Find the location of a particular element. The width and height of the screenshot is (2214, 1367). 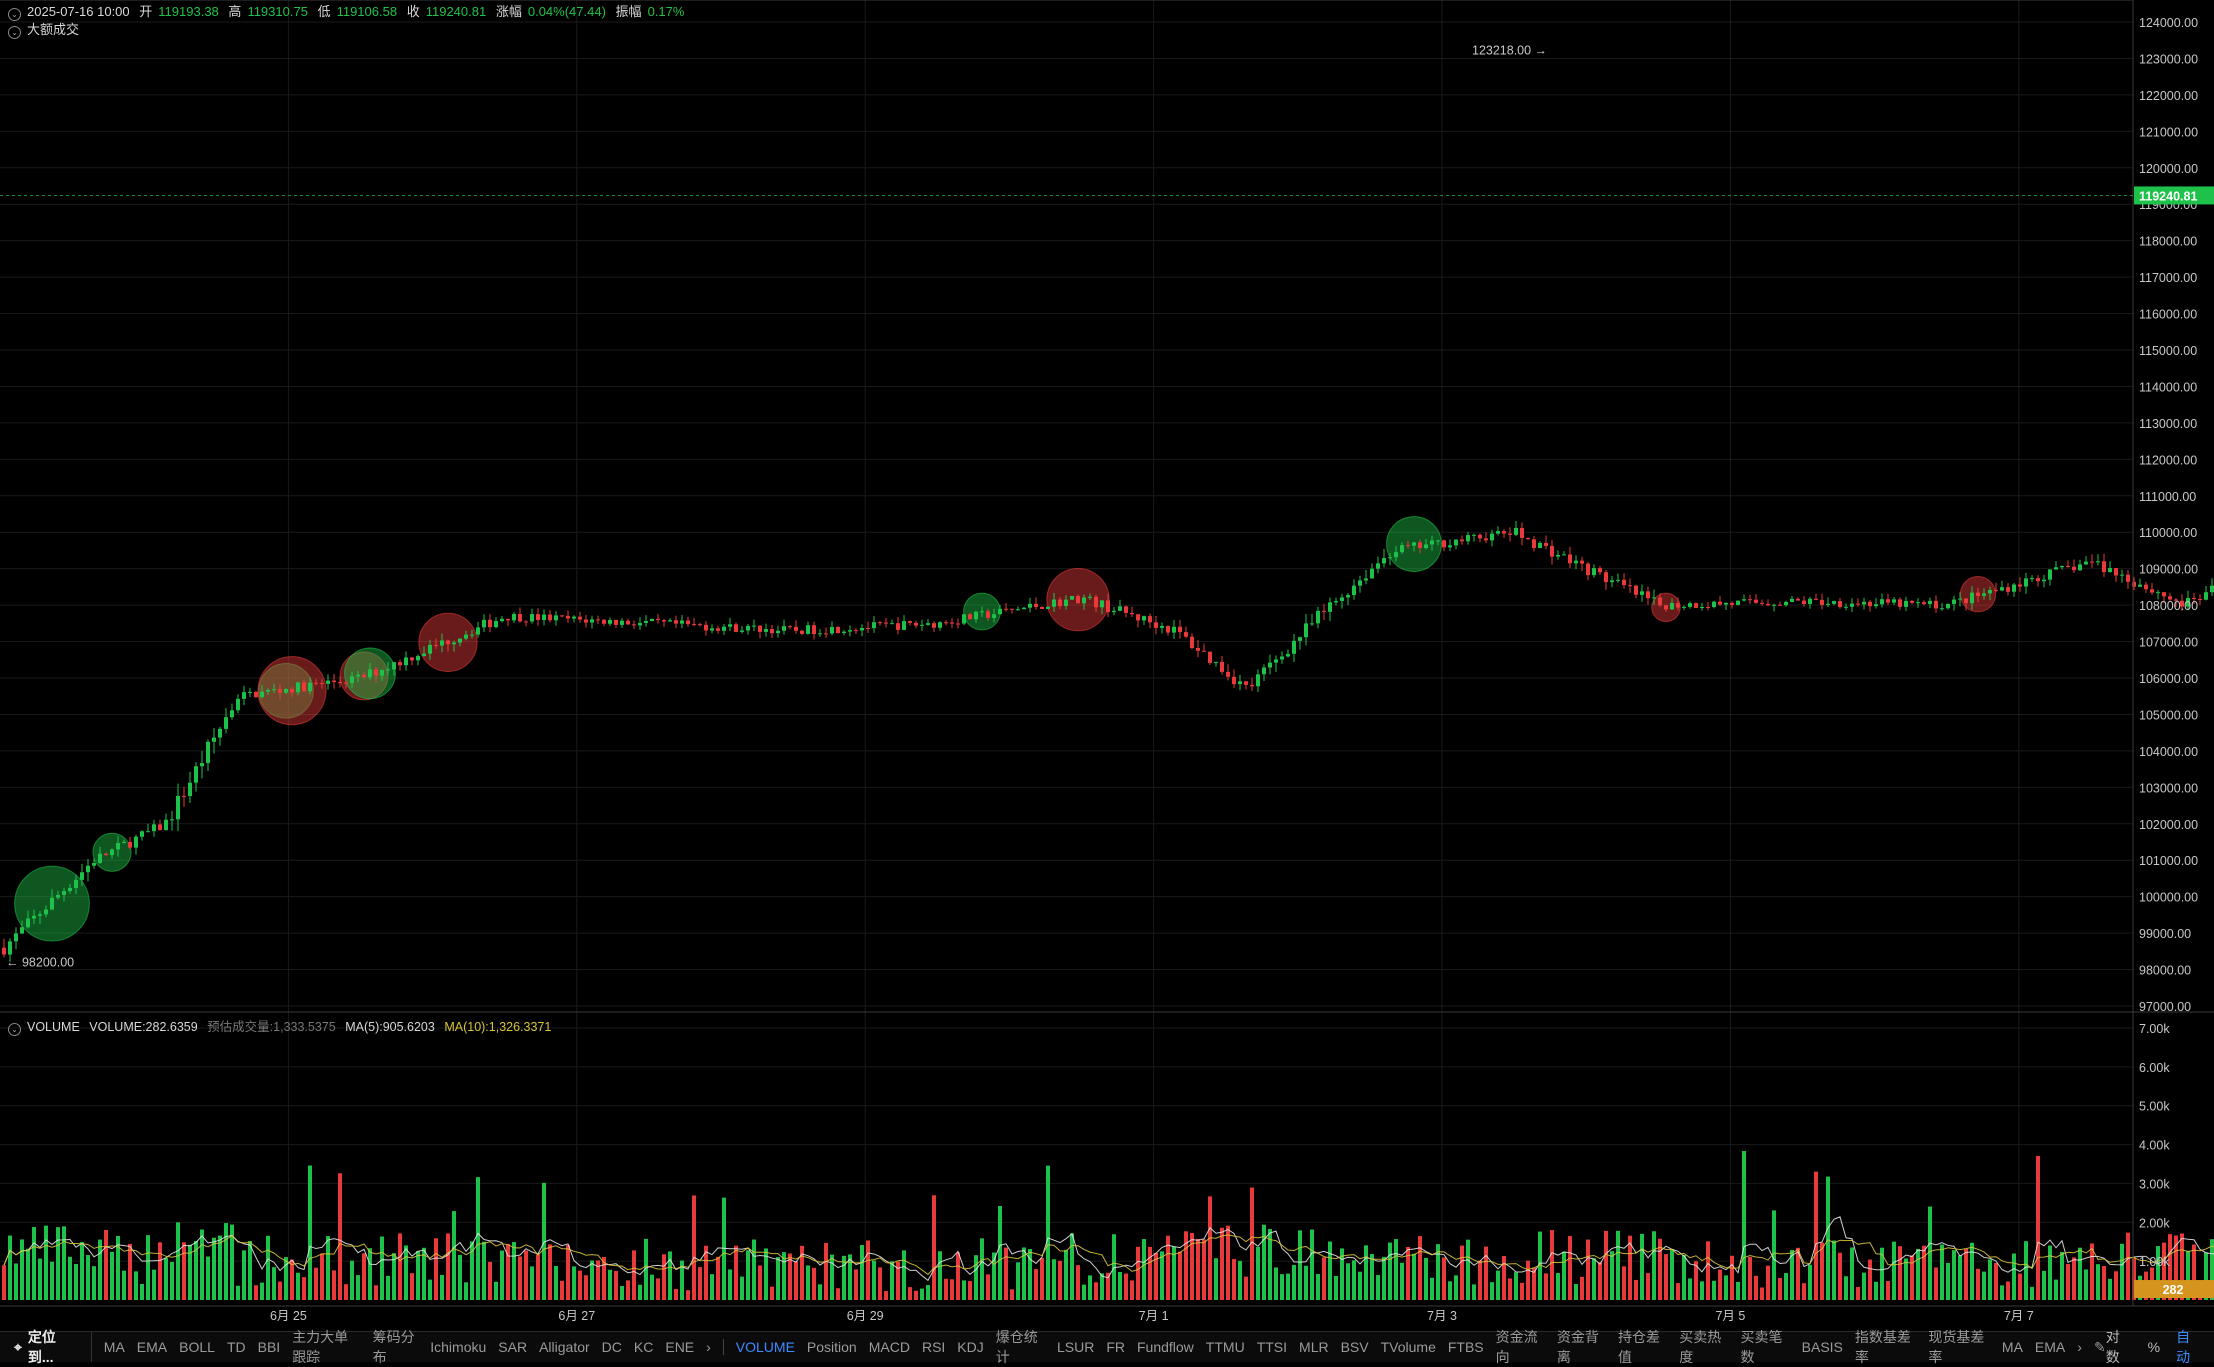

indicator-ene: ENE is located at coordinates (680, 1347).